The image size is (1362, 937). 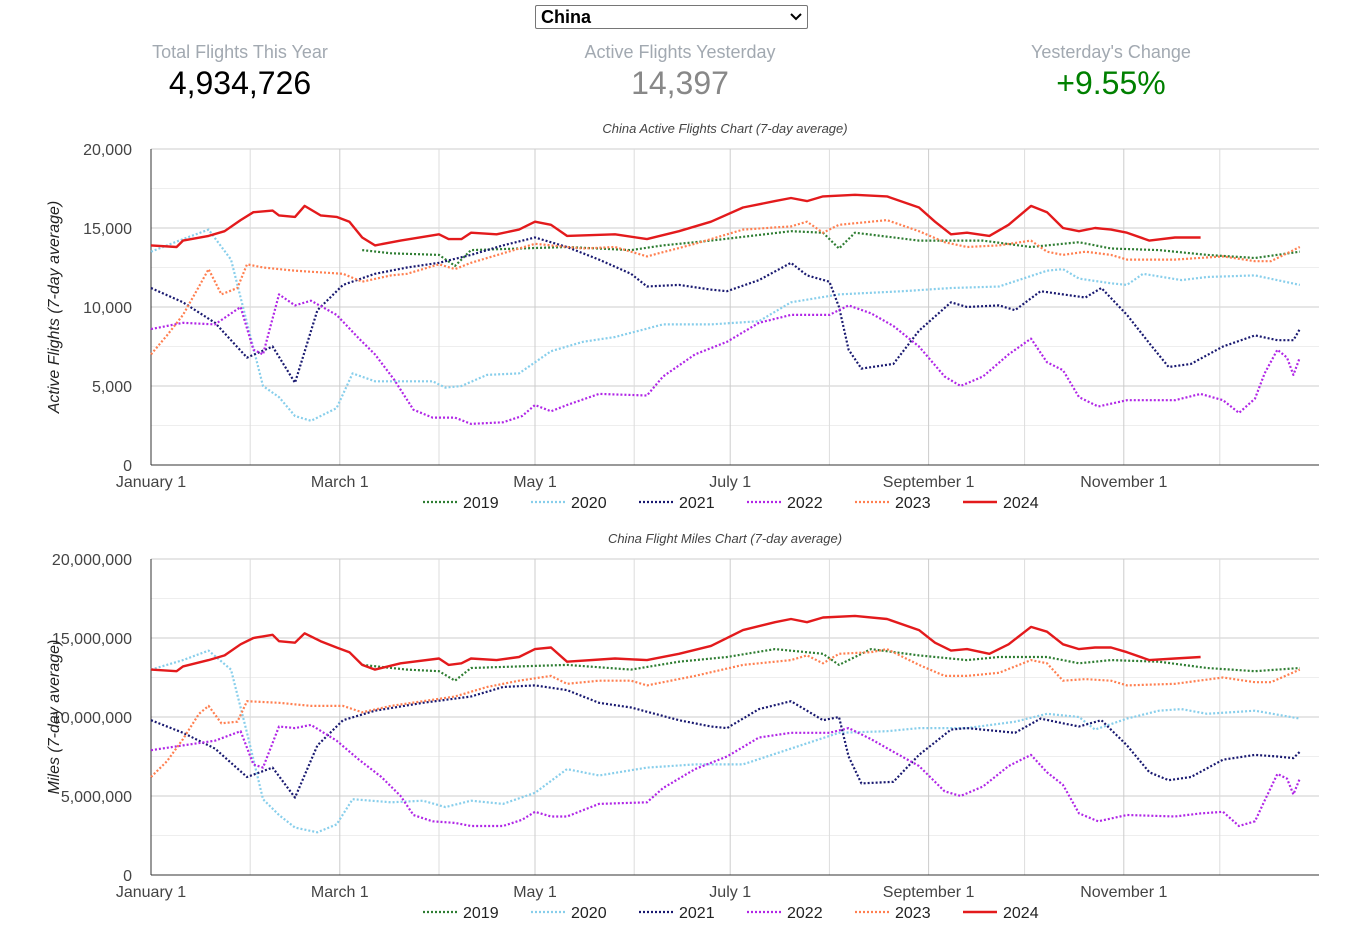 I want to click on total-flights-stat: Total Flights This Year 4,934,726, so click(x=240, y=72).